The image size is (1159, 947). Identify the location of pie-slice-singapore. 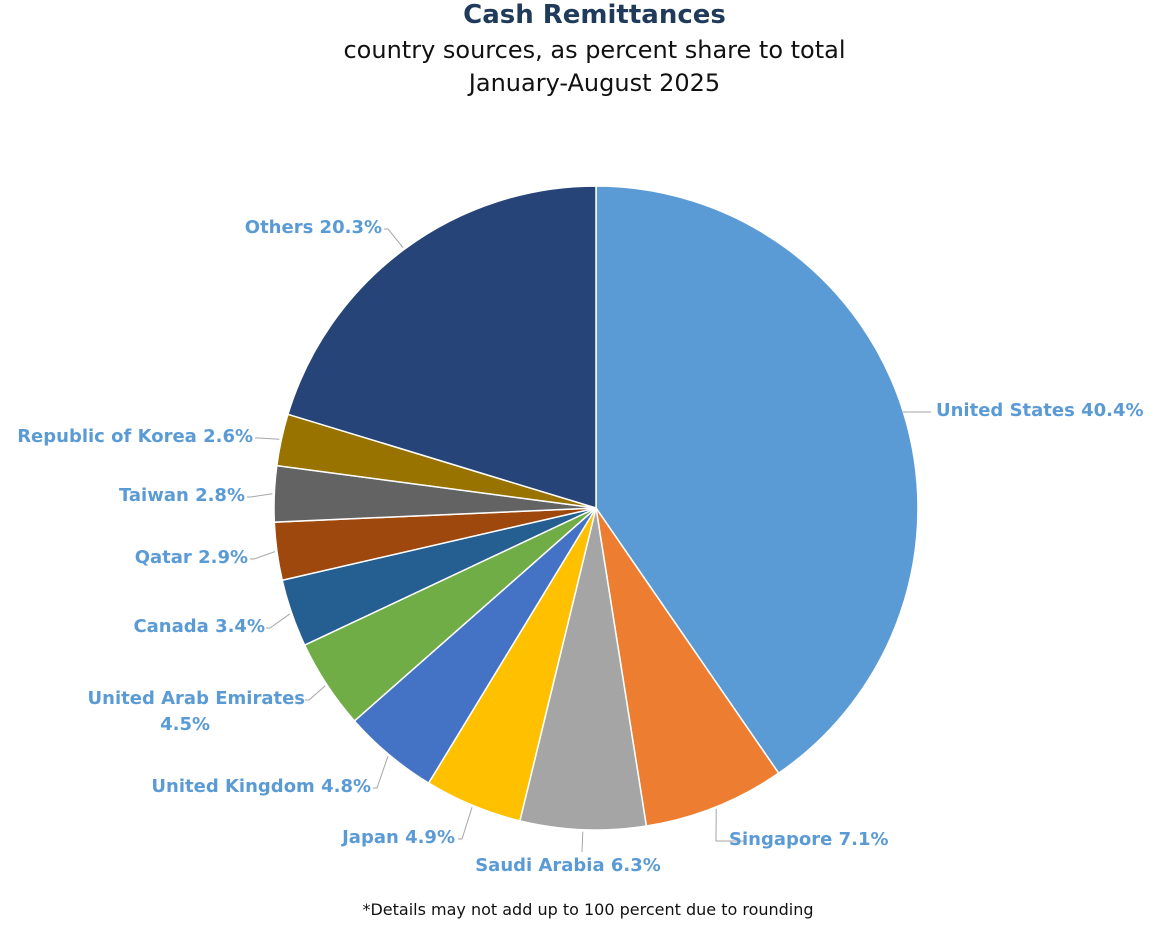
(687, 667).